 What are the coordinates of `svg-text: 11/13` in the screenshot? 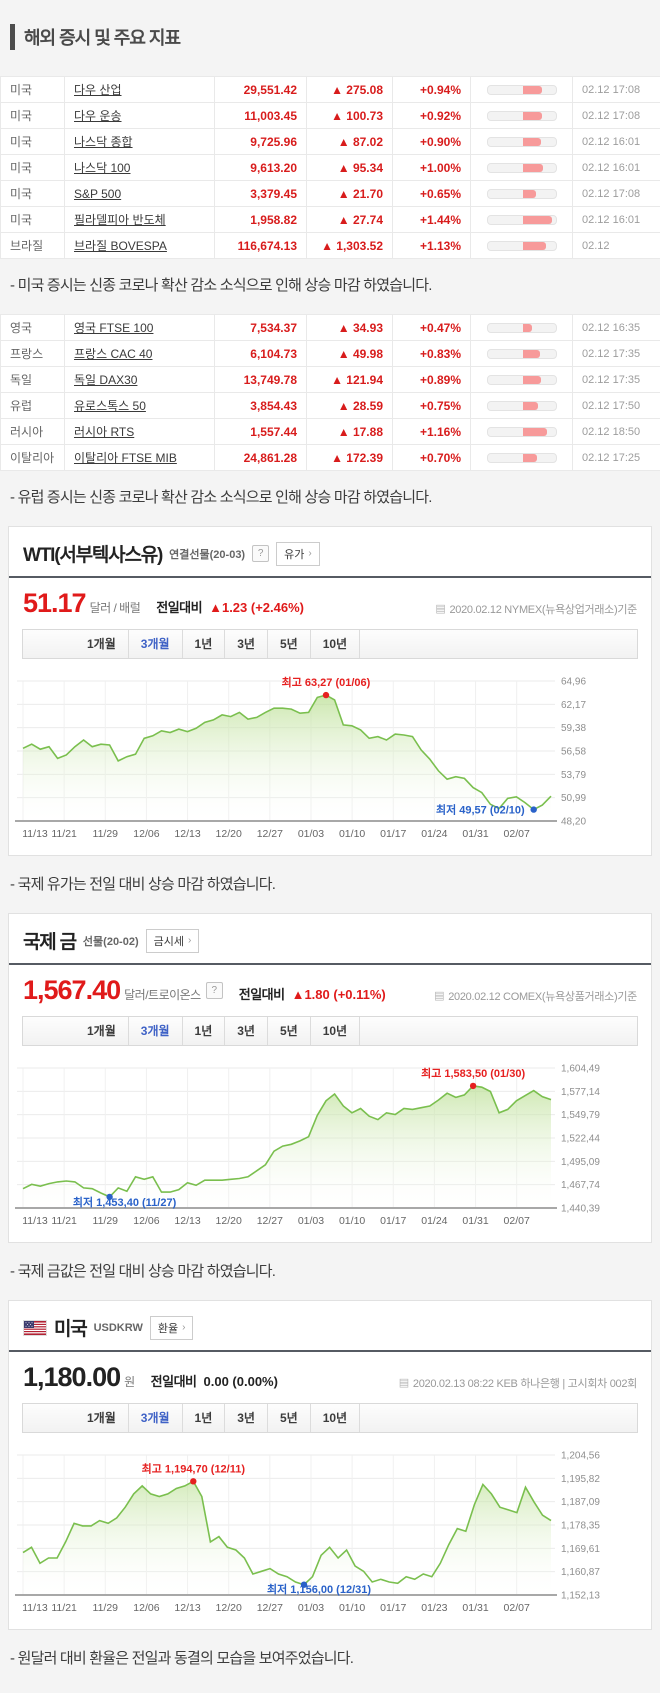 It's located at (35, 1221).